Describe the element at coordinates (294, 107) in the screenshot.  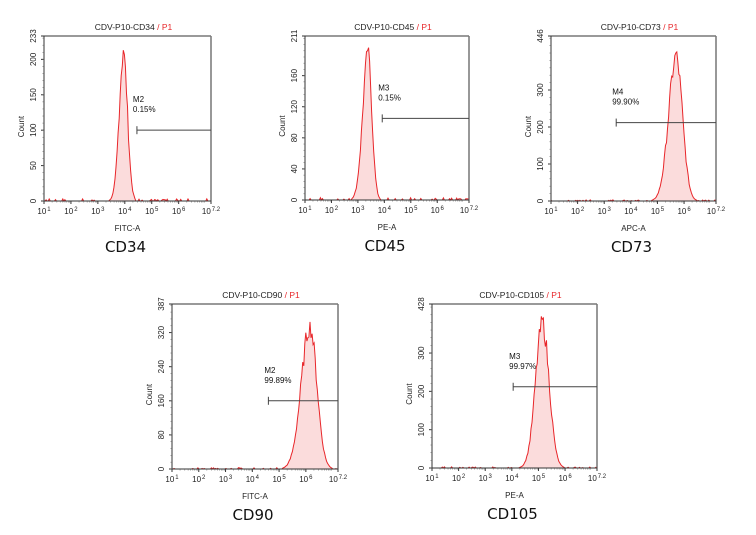
I see `y-tick-label: 120` at that location.